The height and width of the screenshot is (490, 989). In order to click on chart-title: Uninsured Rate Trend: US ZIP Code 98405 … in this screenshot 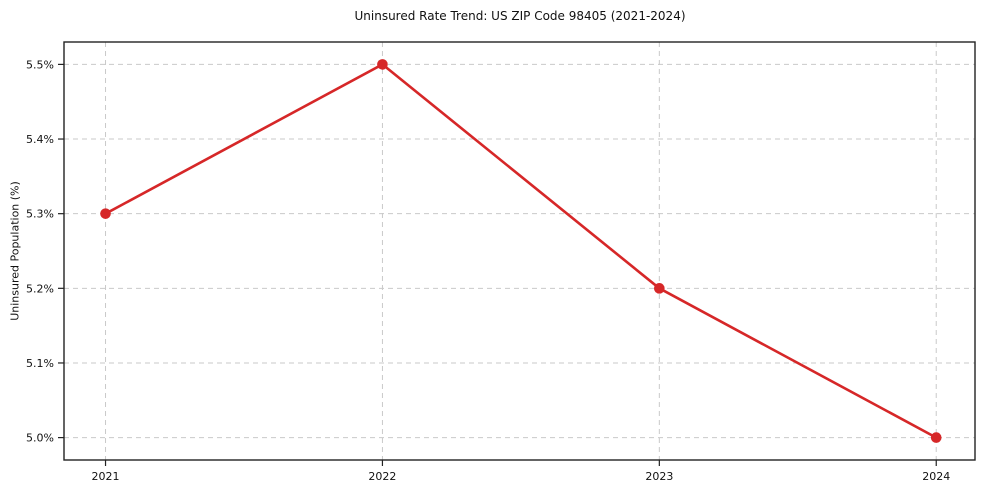, I will do `click(520, 16)`.